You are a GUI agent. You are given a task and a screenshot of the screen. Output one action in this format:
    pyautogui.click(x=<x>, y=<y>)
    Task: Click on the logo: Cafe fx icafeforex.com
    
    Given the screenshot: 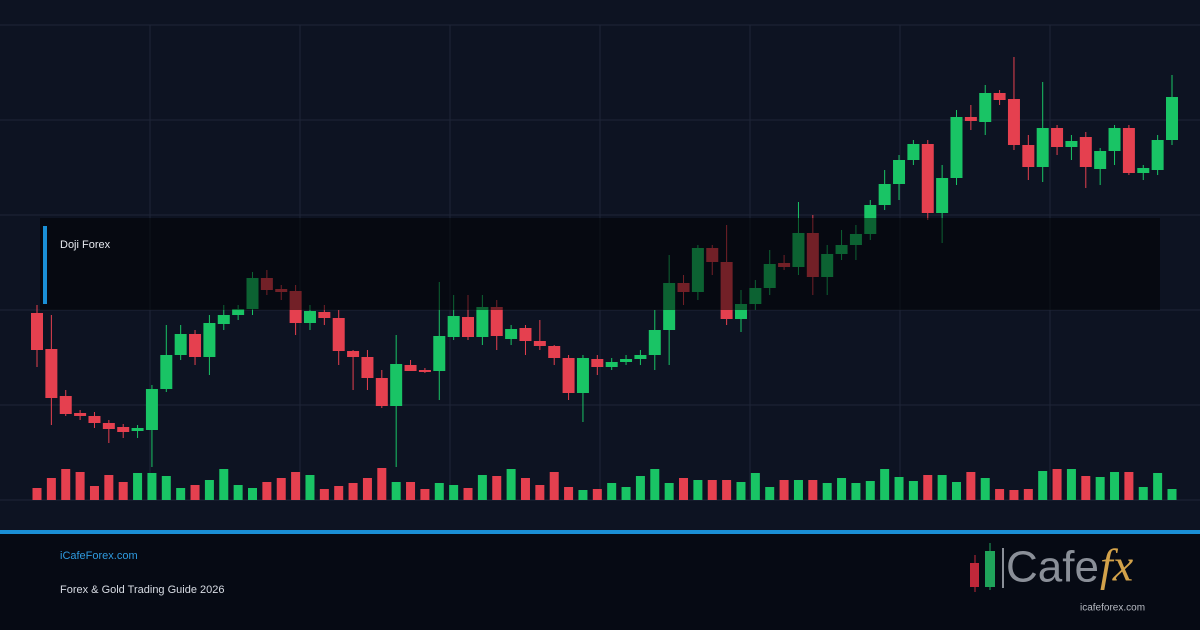 What is the action you would take?
    pyautogui.click(x=1057, y=577)
    